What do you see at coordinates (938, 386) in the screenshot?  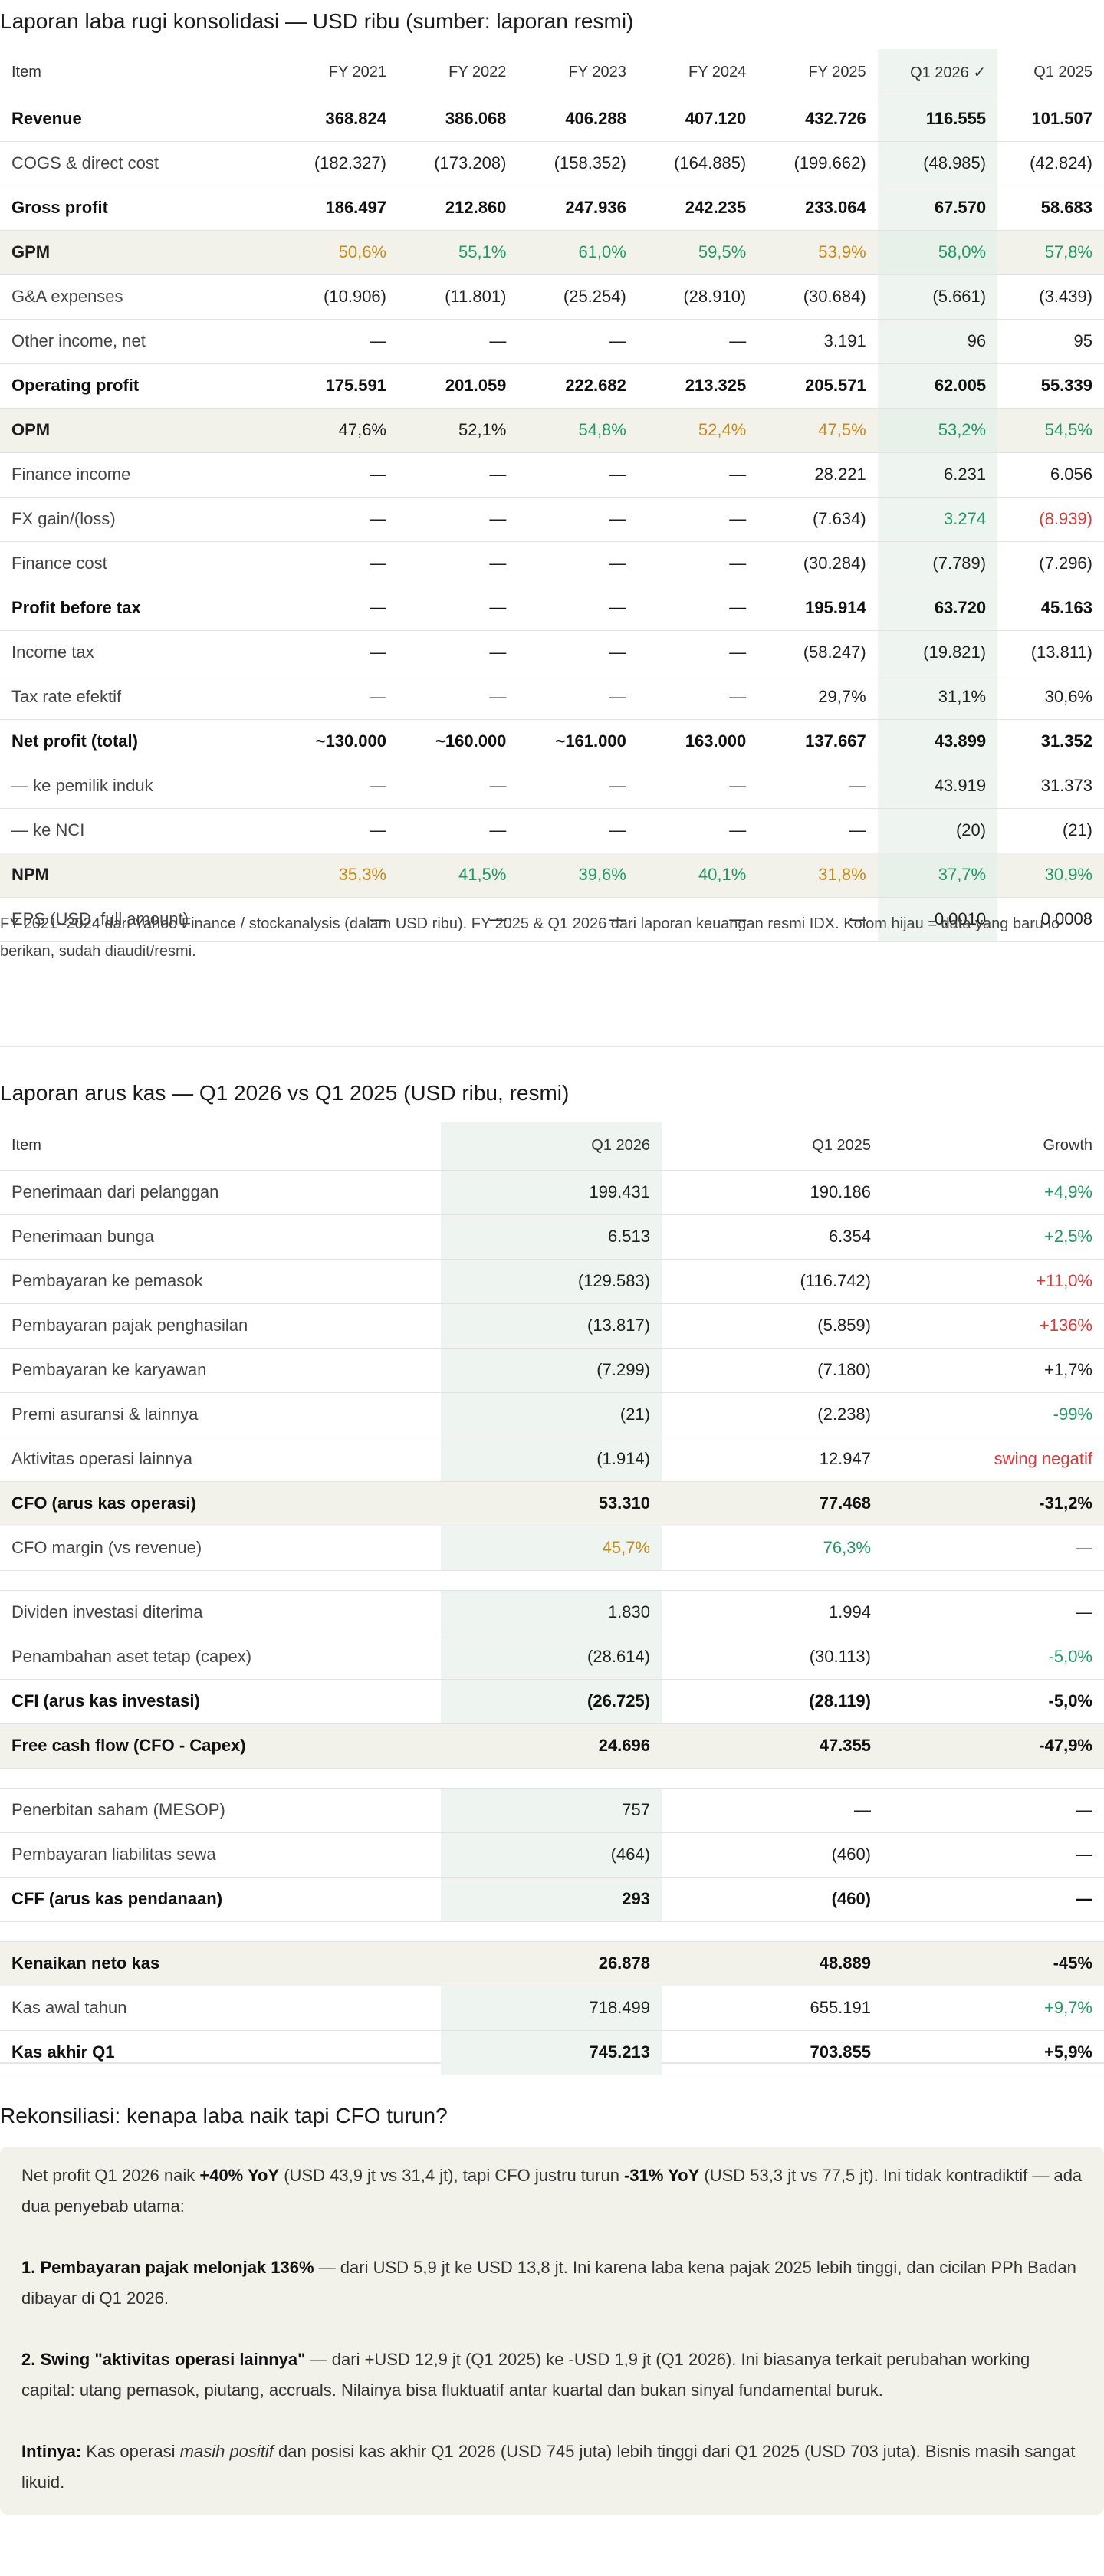 I see `pl-cell: 62.005` at bounding box center [938, 386].